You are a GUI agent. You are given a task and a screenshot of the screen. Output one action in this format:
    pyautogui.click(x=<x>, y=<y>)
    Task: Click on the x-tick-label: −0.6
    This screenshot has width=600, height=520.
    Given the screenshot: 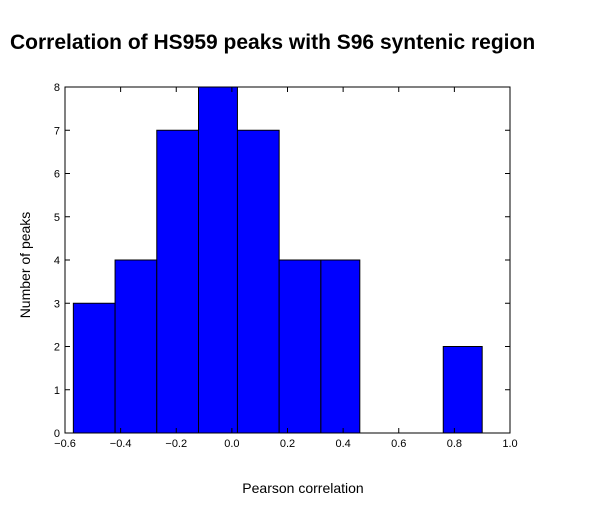 What is the action you would take?
    pyautogui.click(x=65, y=444)
    